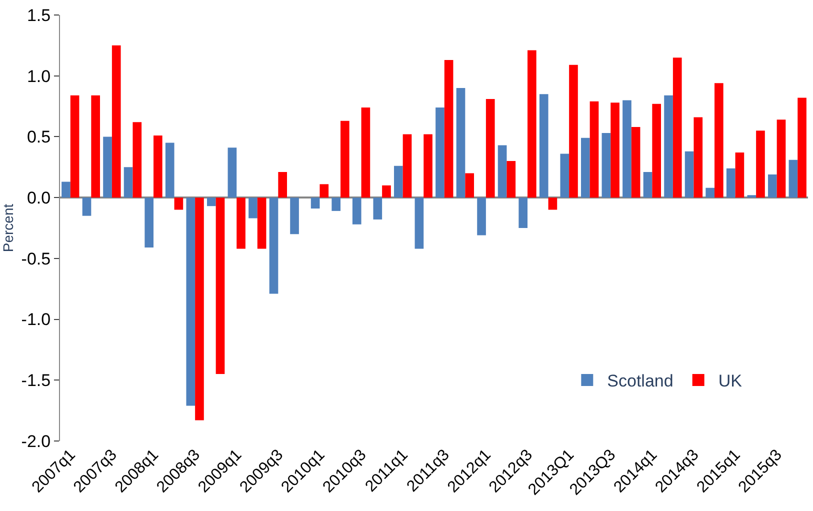 Image resolution: width=813 pixels, height=511 pixels. Describe the element at coordinates (36, 441) in the screenshot. I see `y-tick-label: -2.0` at that location.